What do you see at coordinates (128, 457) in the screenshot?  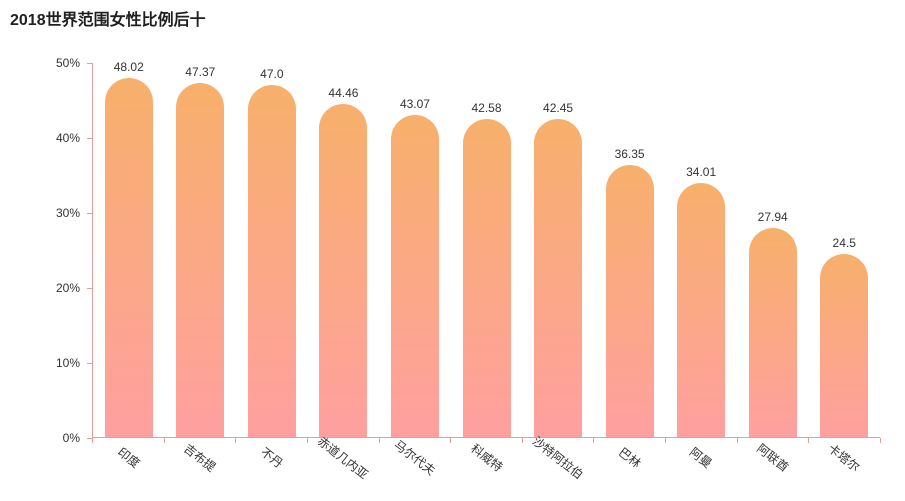 I see `x-axis-label: 印度` at bounding box center [128, 457].